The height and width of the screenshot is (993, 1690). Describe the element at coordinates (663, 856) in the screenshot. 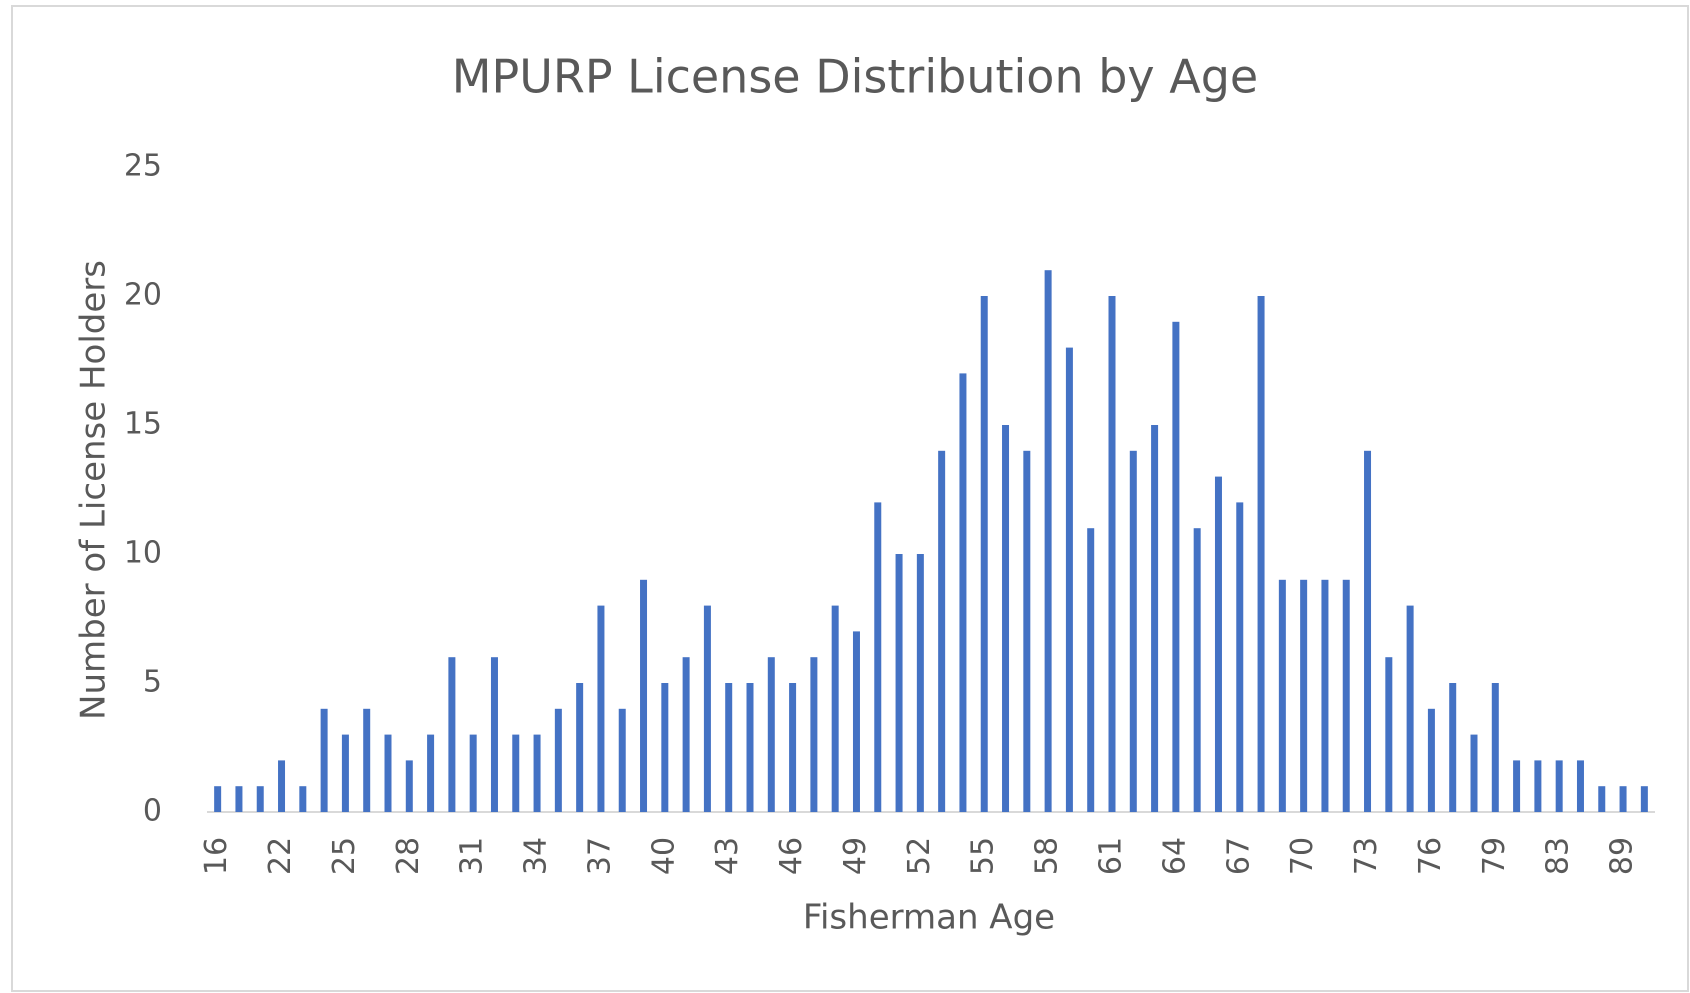

I see `x-tick-label: 40` at that location.